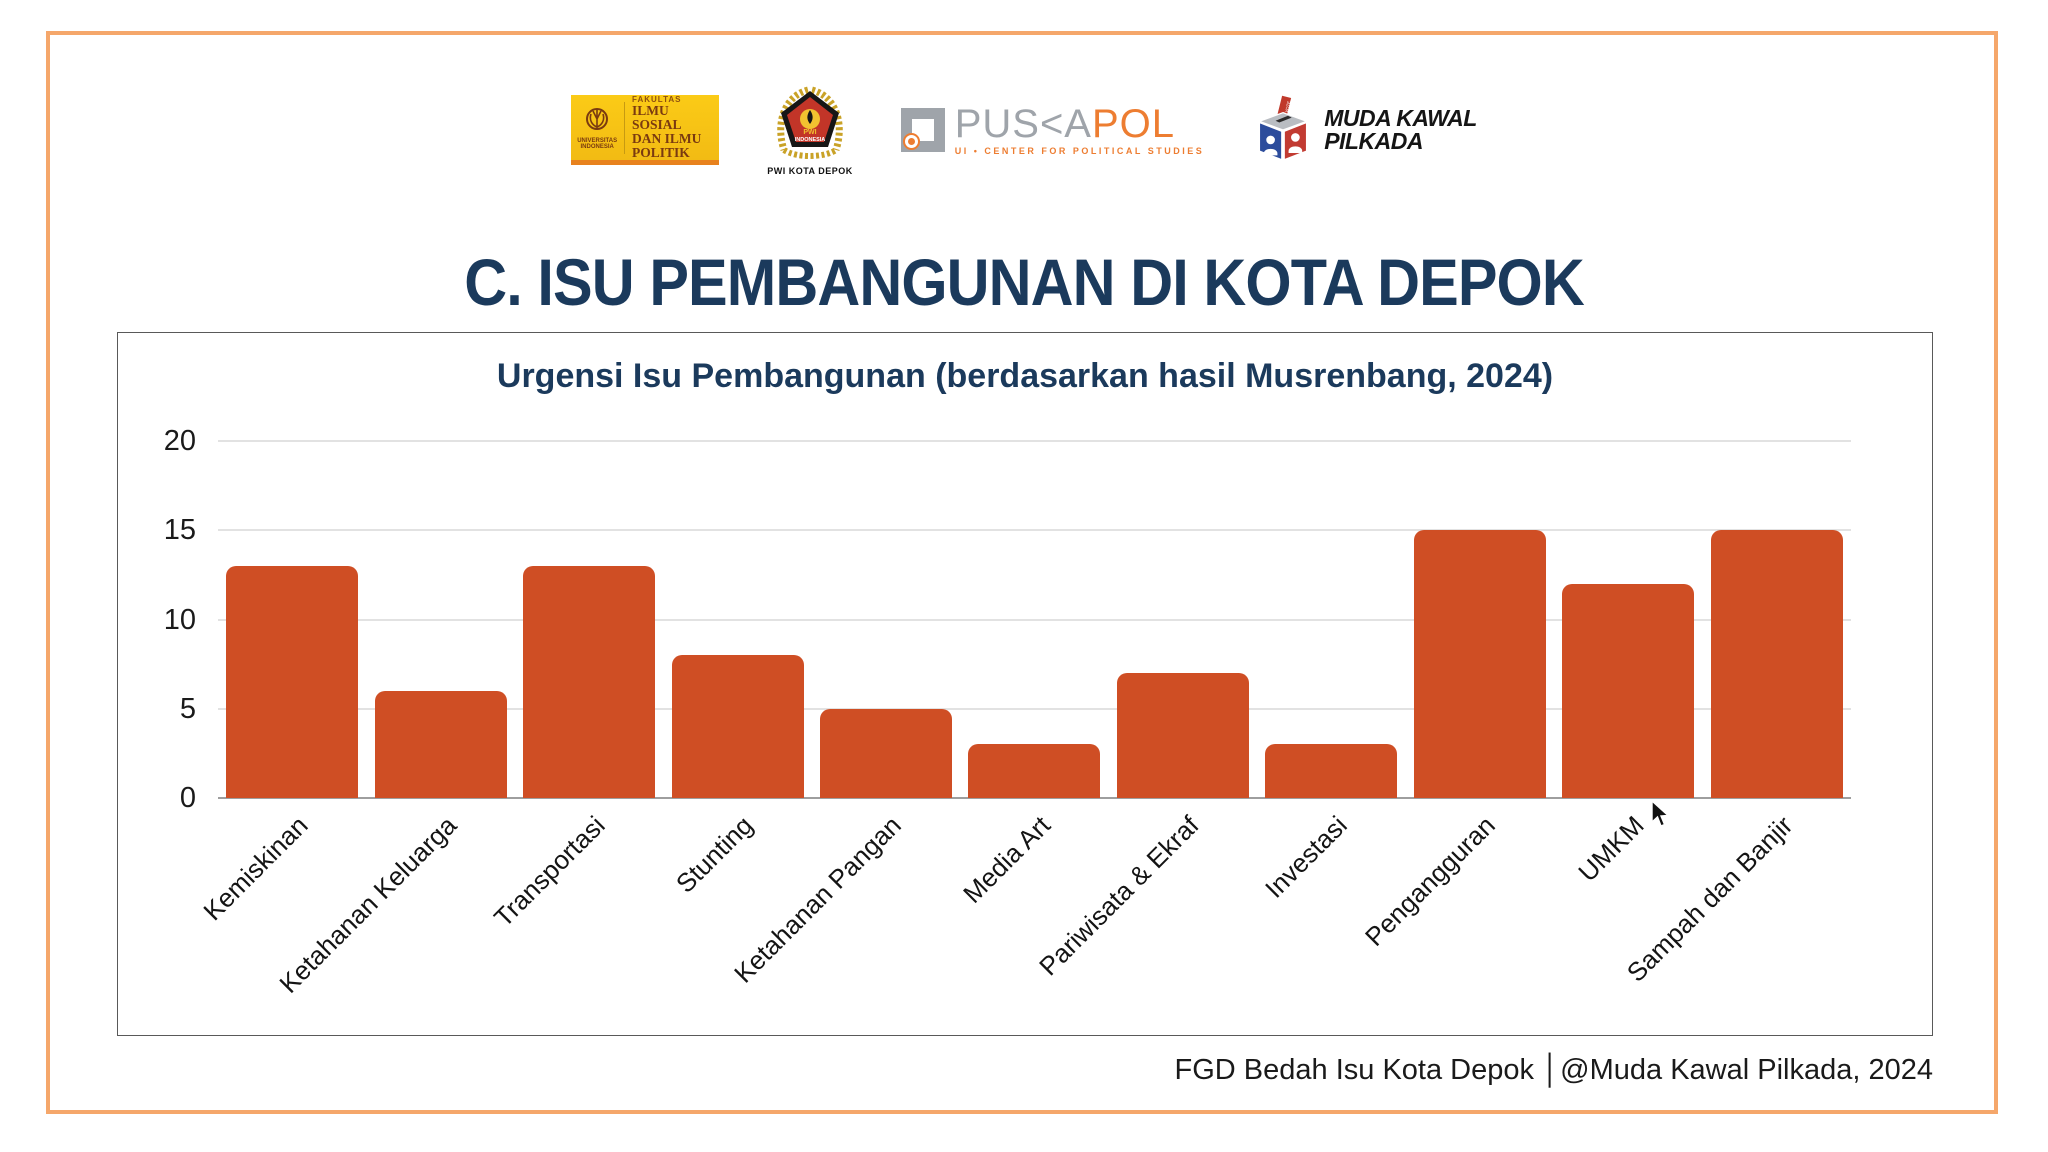 The image size is (2048, 1152). I want to click on x-tick-label: Pariwisata & Ekraf, so click(1118, 896).